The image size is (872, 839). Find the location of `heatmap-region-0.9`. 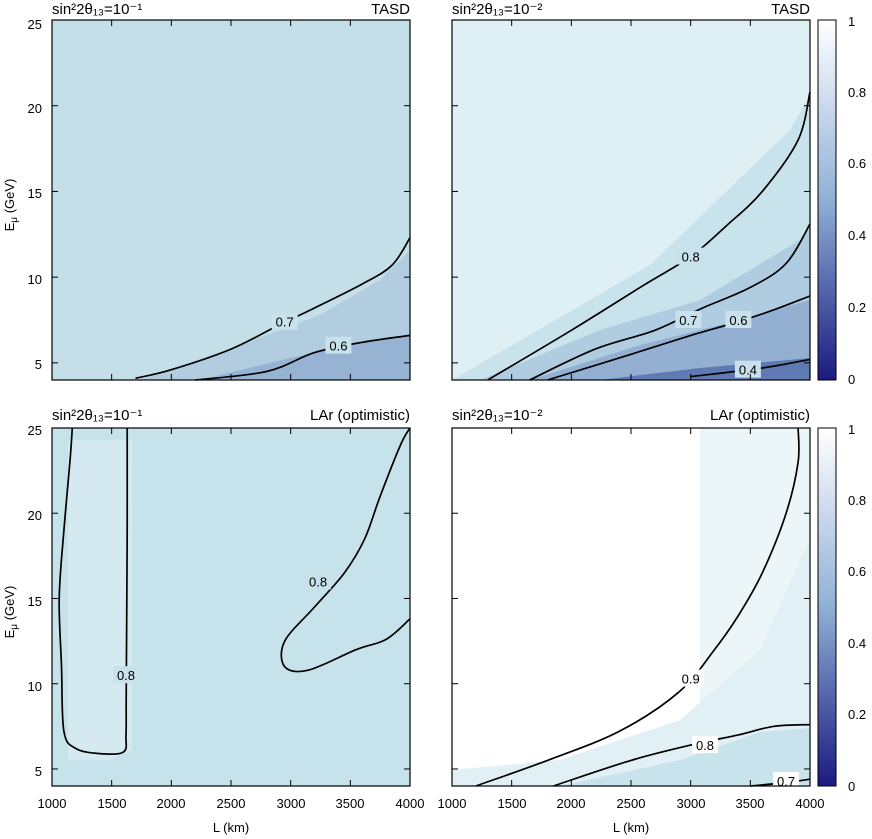

heatmap-region-0.9 is located at coordinates (631, 663).